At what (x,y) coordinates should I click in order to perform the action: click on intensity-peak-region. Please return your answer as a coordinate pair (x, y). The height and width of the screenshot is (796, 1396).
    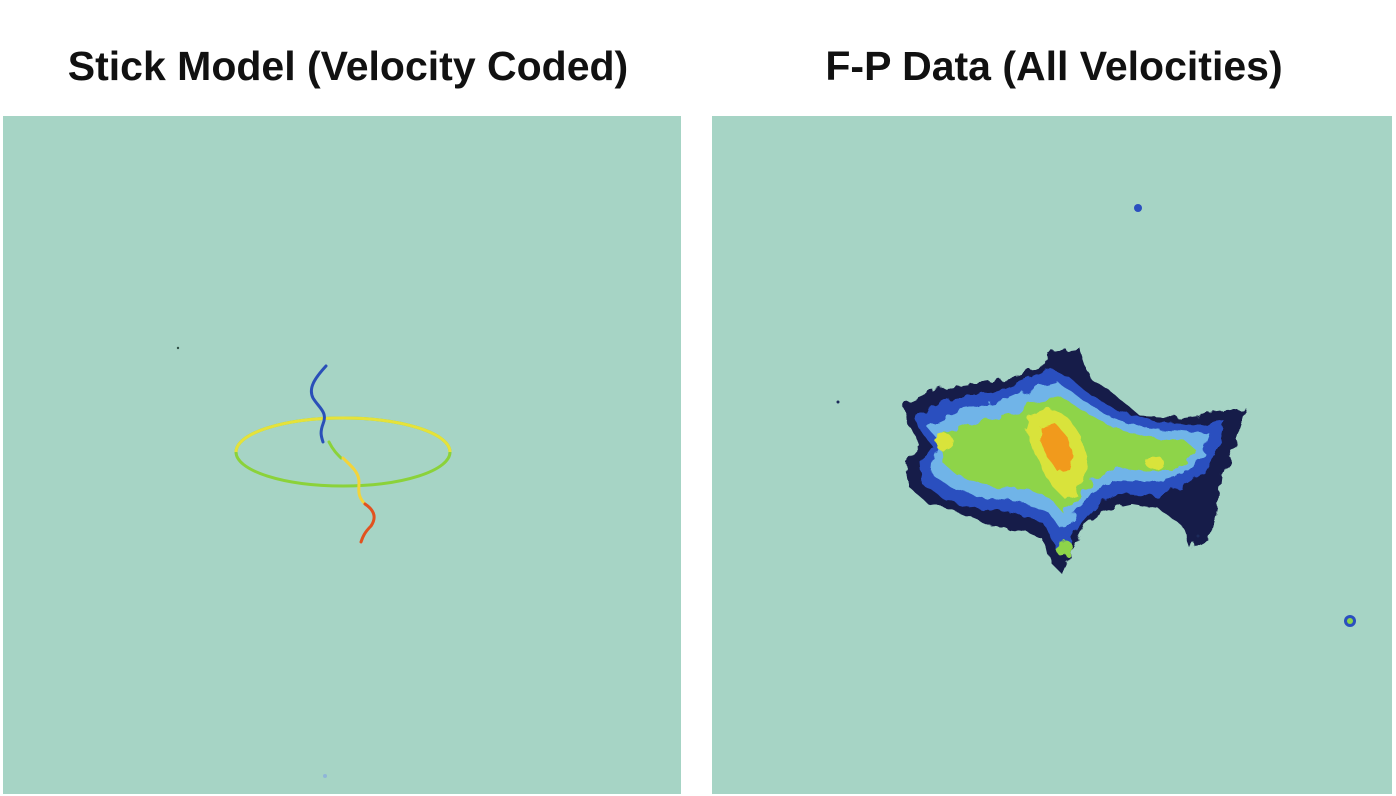
    Looking at the image, I should click on (1057, 448).